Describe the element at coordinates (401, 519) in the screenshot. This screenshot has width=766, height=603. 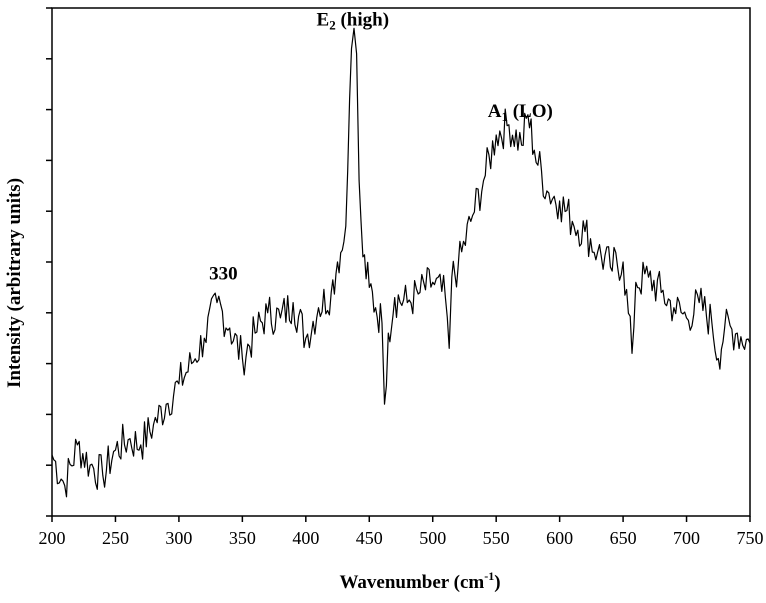
I see `x-axis-ticks` at that location.